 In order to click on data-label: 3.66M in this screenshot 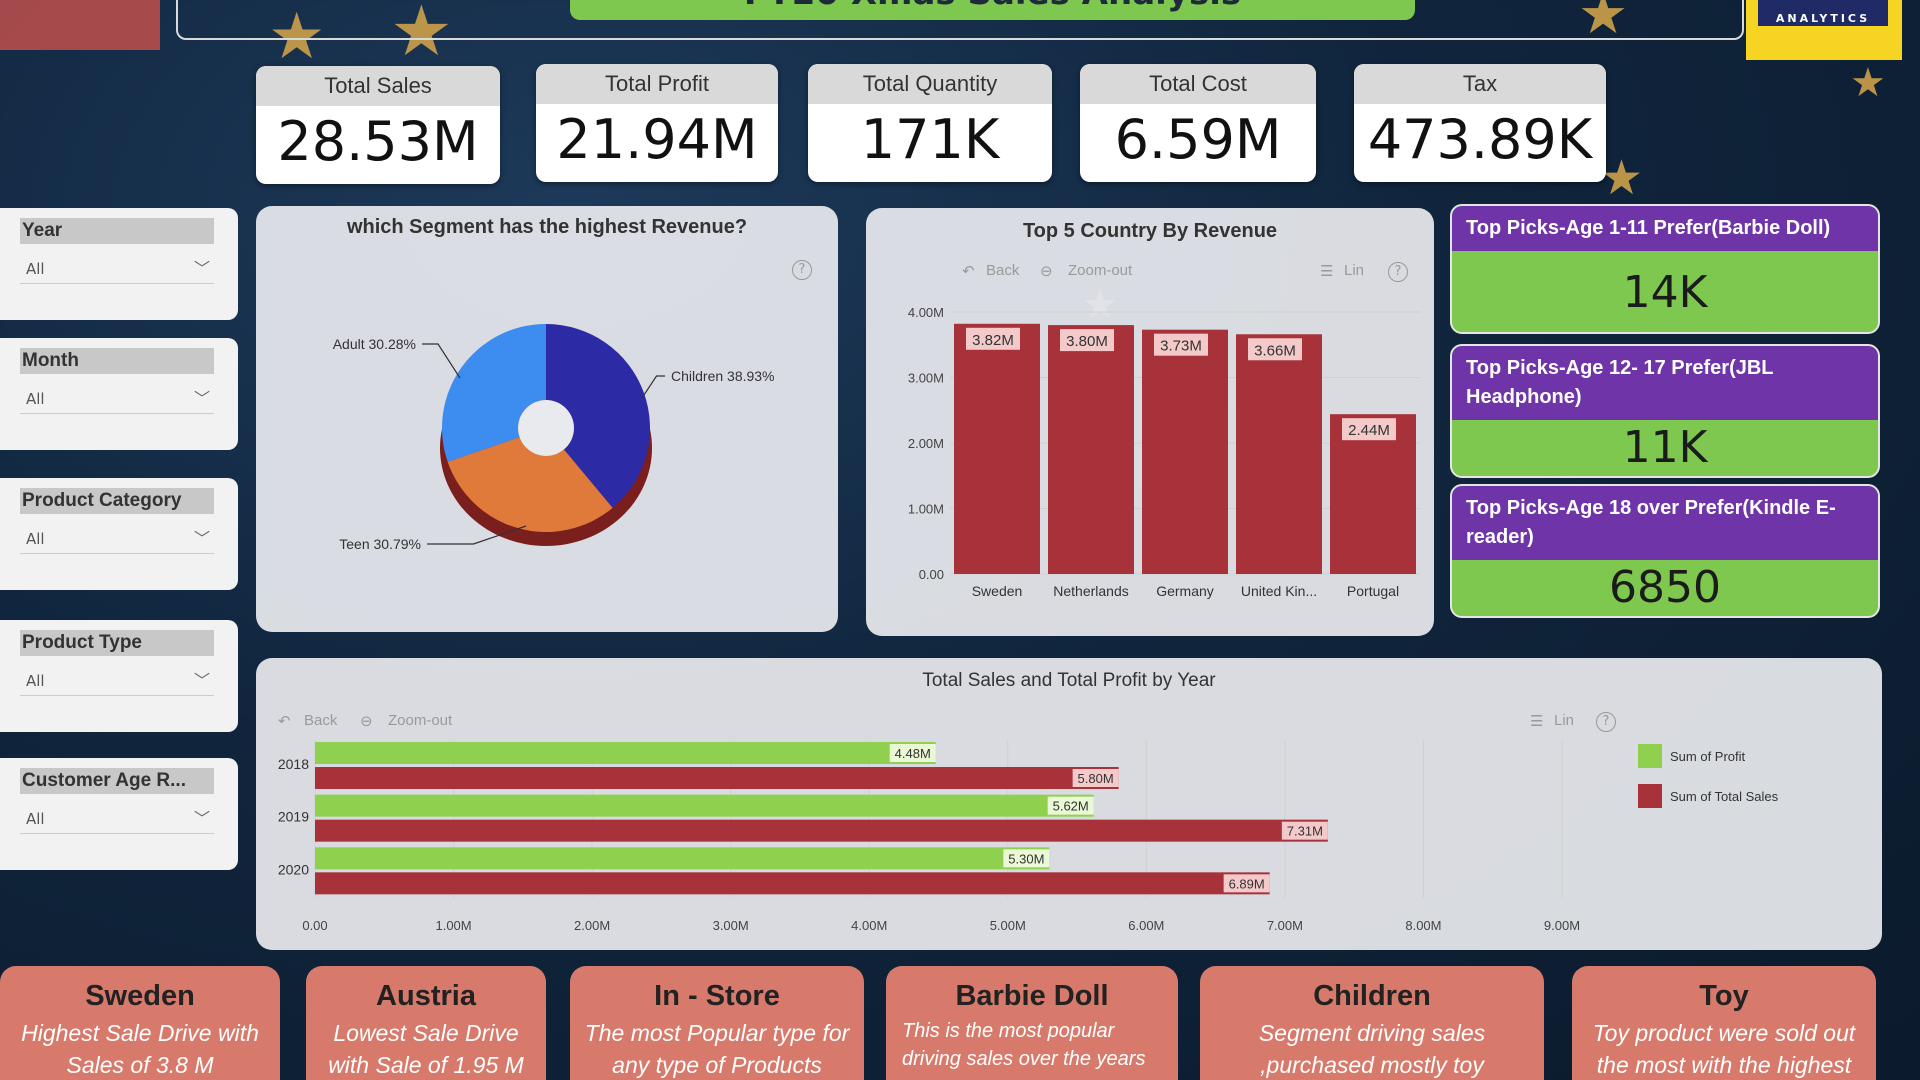, I will do `click(1275, 350)`.